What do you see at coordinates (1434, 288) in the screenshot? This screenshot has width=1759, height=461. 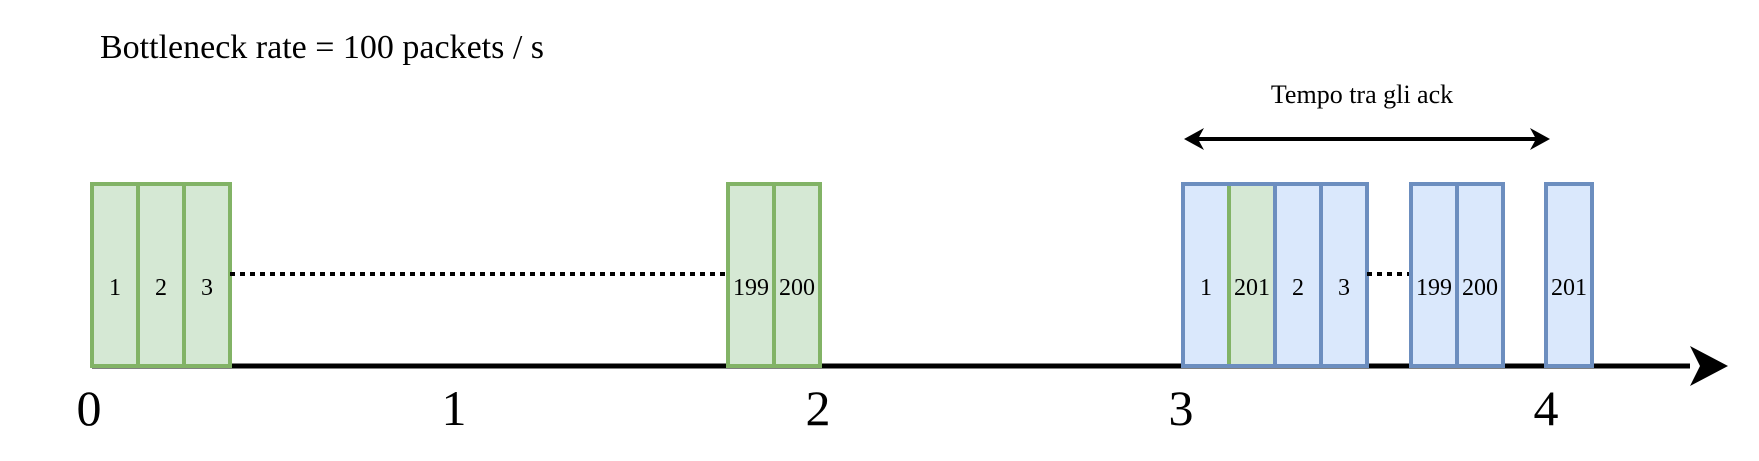 I see `ack-label: 199` at bounding box center [1434, 288].